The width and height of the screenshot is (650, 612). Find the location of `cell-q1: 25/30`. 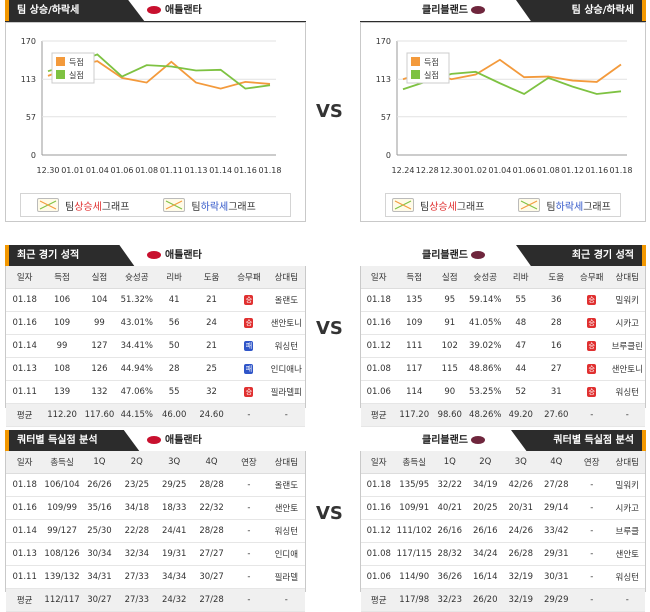

cell-q1: 25/30 is located at coordinates (99, 531).